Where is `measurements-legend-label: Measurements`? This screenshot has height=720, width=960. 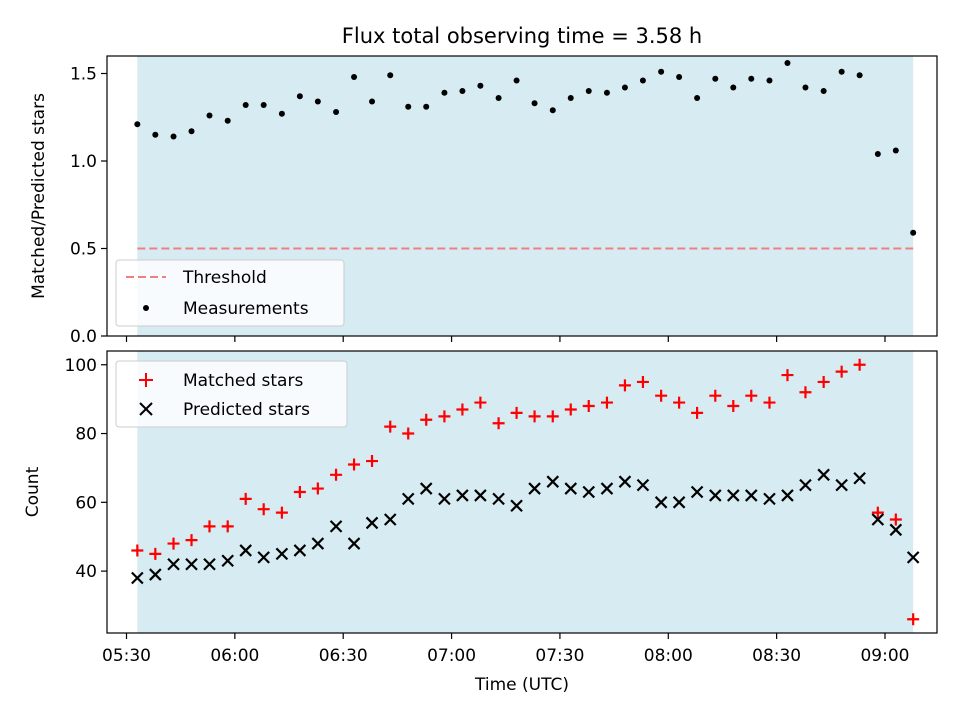 measurements-legend-label: Measurements is located at coordinates (246, 309).